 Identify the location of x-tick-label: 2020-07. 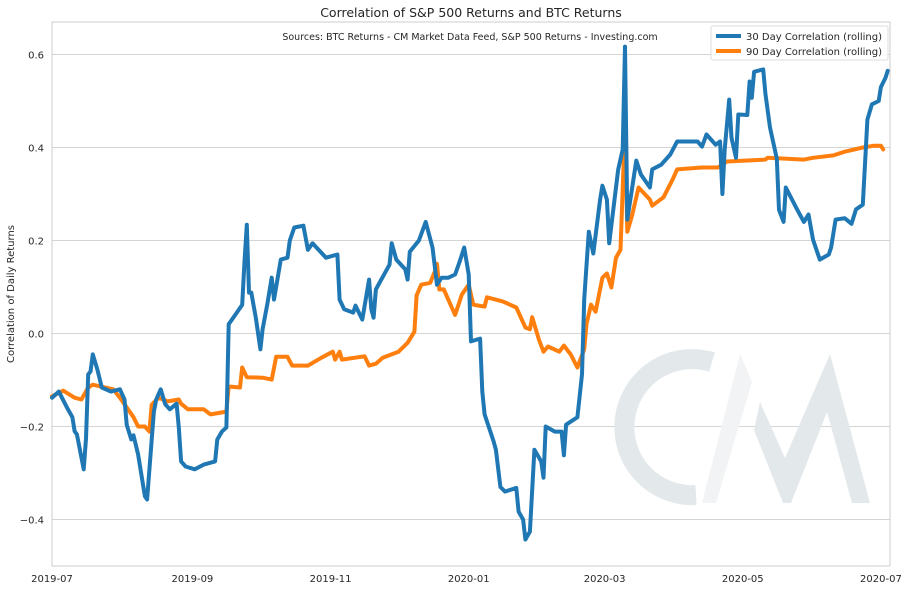
(881, 579).